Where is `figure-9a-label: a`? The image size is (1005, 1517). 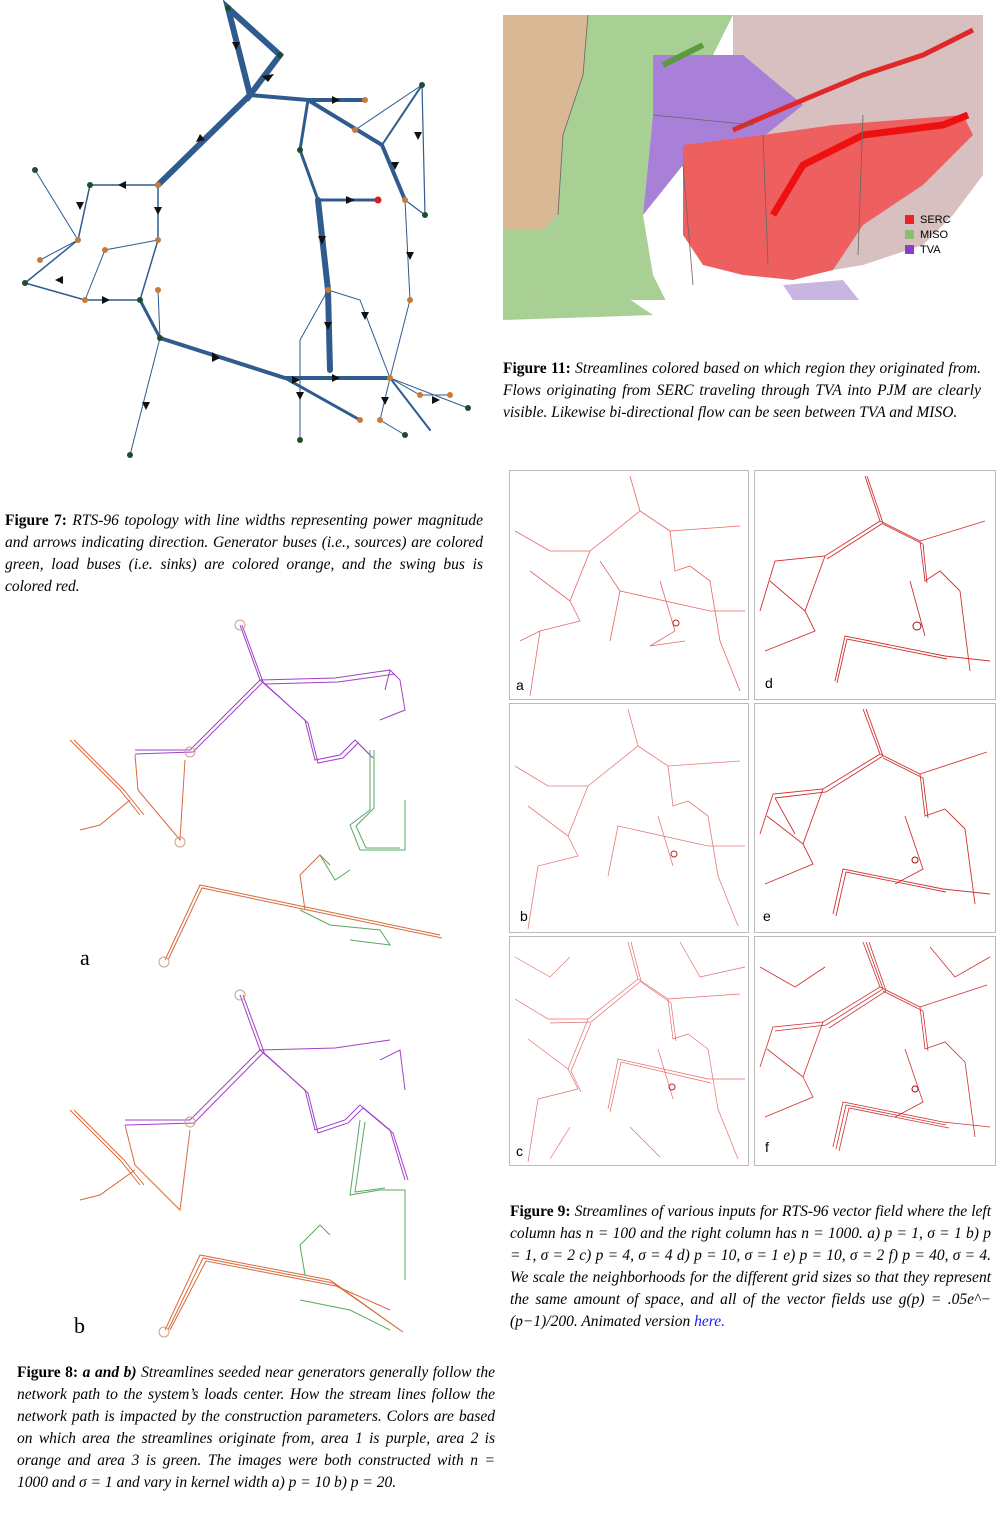 figure-9a-label: a is located at coordinates (520, 685).